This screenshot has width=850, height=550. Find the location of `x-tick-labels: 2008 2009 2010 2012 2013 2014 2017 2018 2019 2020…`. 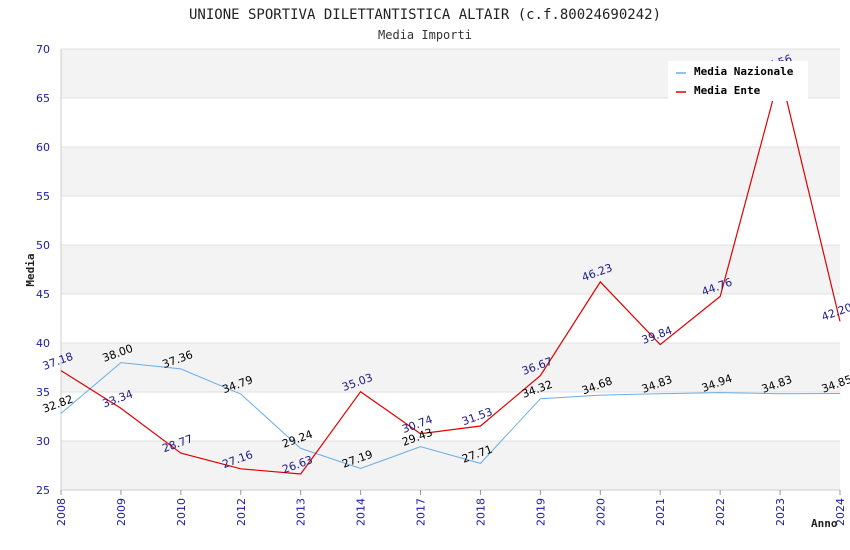

x-tick-labels: 2008 2009 2010 2012 2013 2014 2017 2018 2019 2020… is located at coordinates (451, 512).